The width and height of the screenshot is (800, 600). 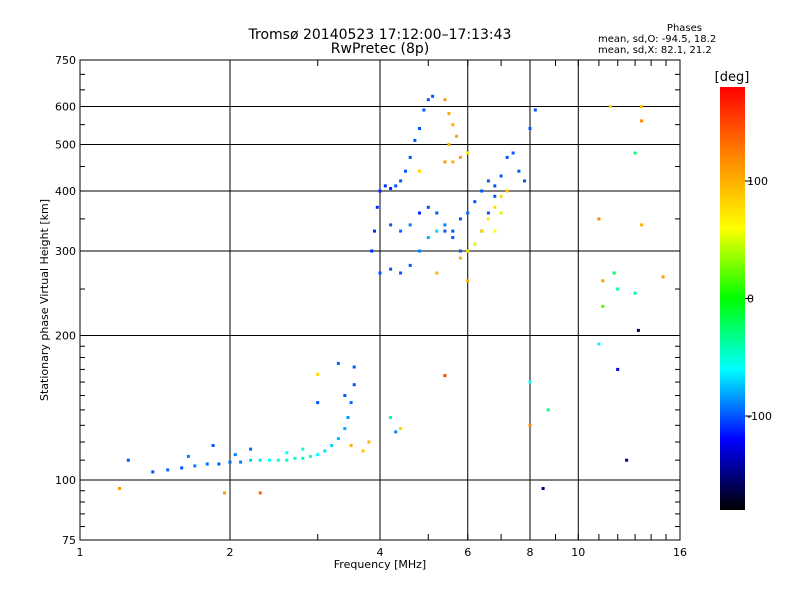 What do you see at coordinates (657, 39) in the screenshot?
I see `phase-stats-o: mean, sd,O: -94.5, 18.2` at bounding box center [657, 39].